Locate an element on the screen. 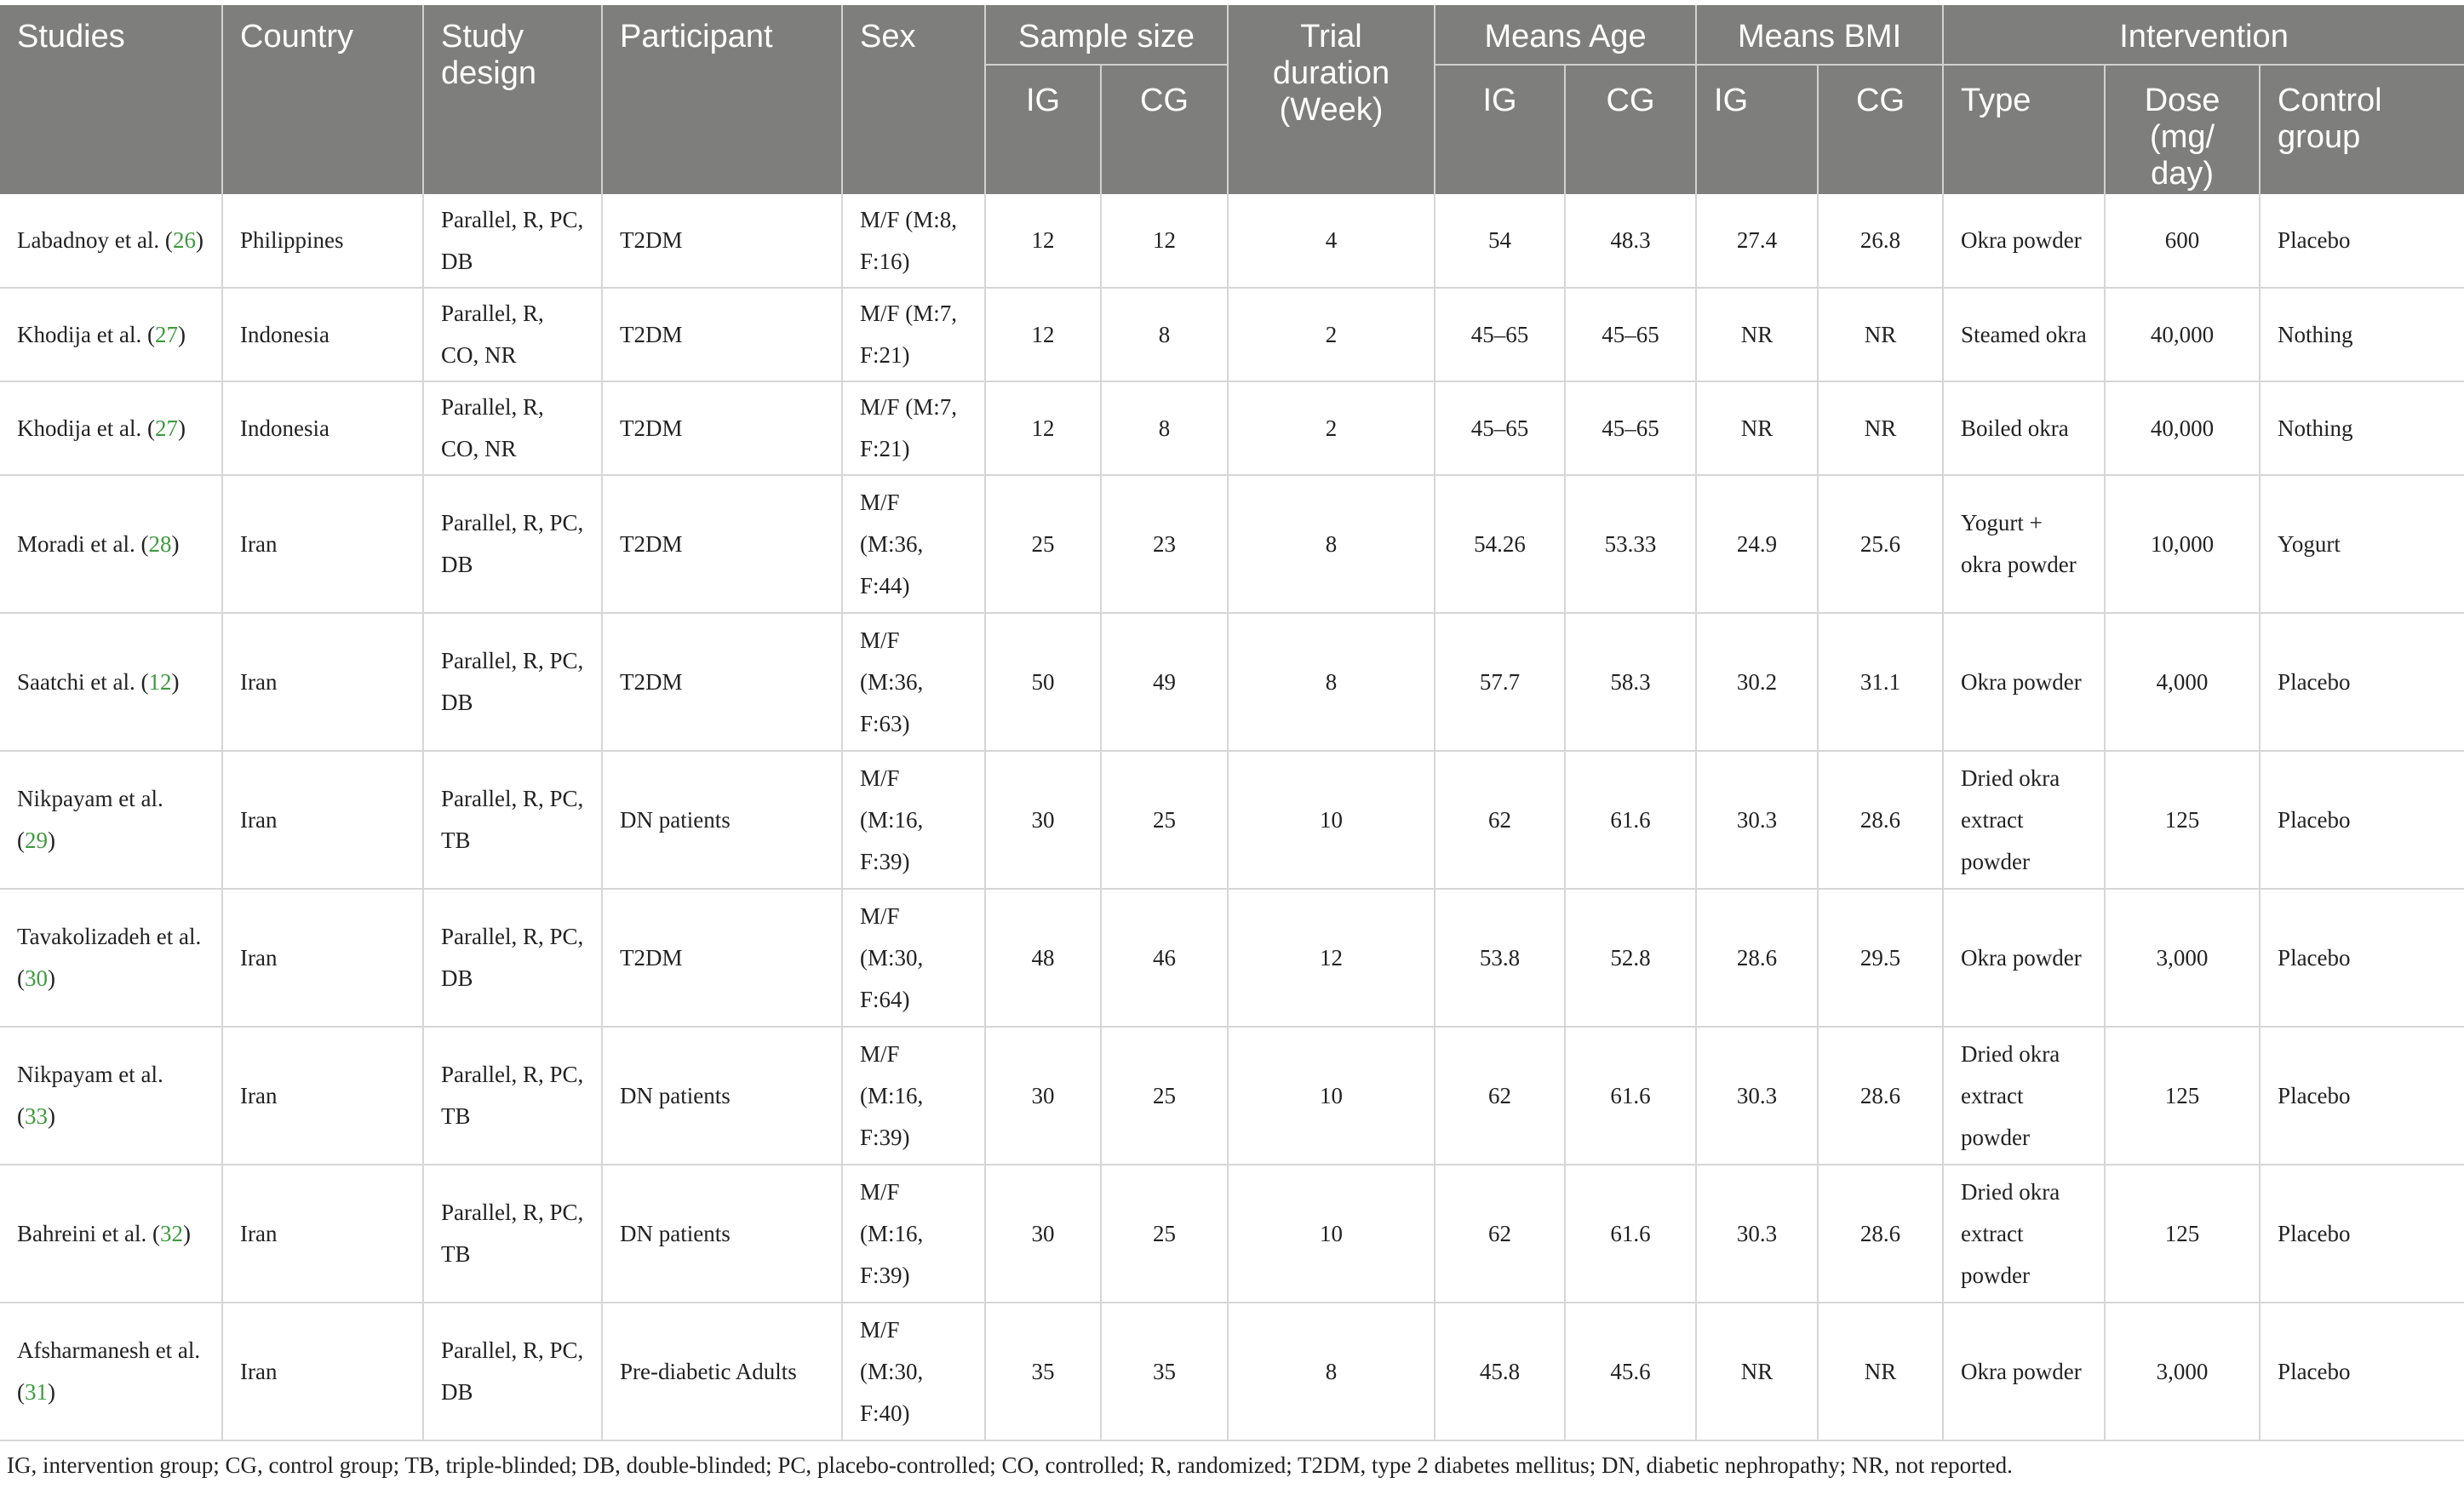 The image size is (2464, 1489). col-sample-cg: CG is located at coordinates (1165, 129).